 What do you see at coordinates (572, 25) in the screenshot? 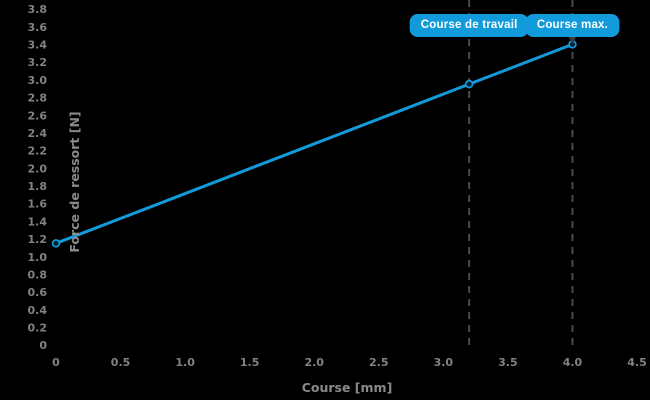
I see `annotation-badge: Course max.` at bounding box center [572, 25].